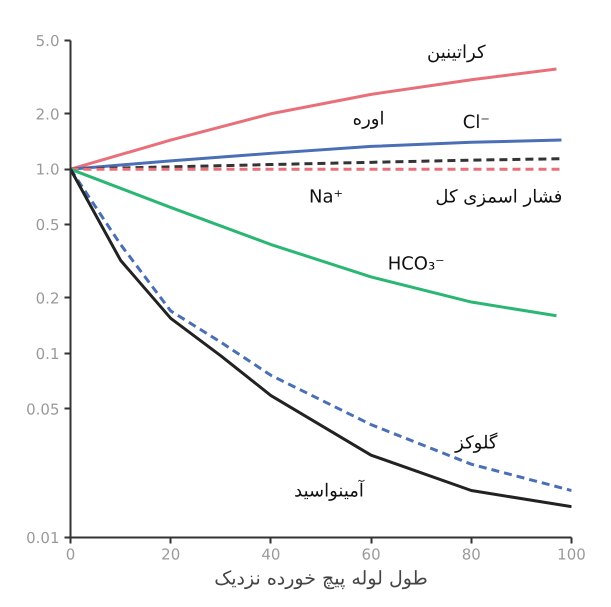  Describe the element at coordinates (48, 225) in the screenshot. I see `y-tick-label: 0.5` at that location.